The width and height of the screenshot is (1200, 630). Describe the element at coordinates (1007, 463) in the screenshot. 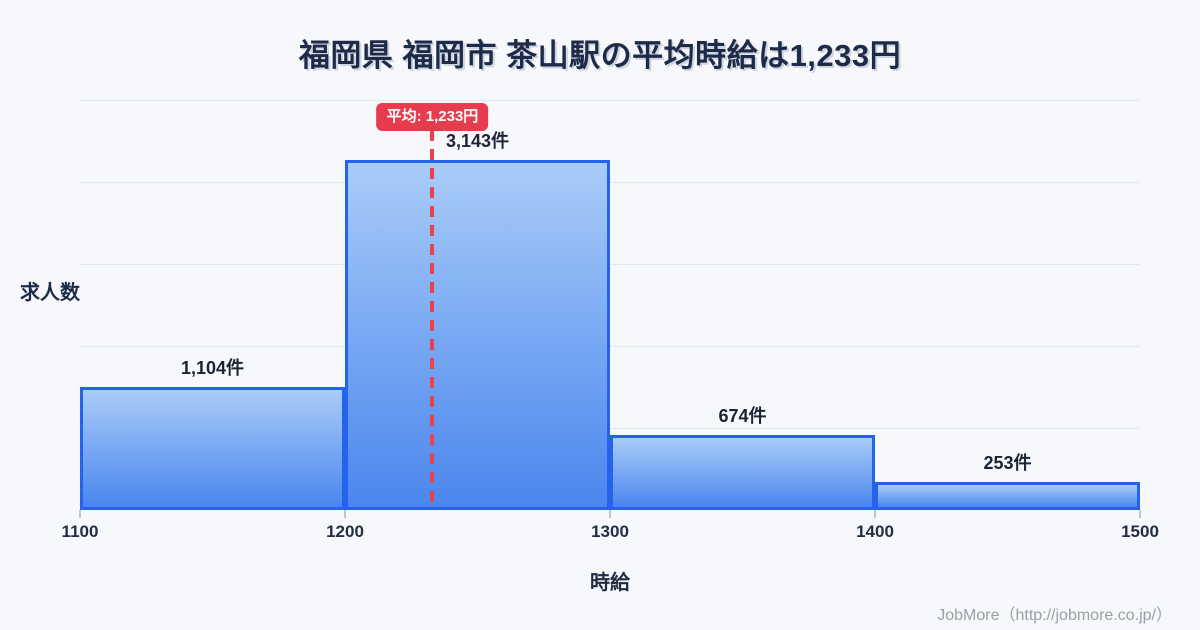

I see `bar-value-label: 253件` at that location.